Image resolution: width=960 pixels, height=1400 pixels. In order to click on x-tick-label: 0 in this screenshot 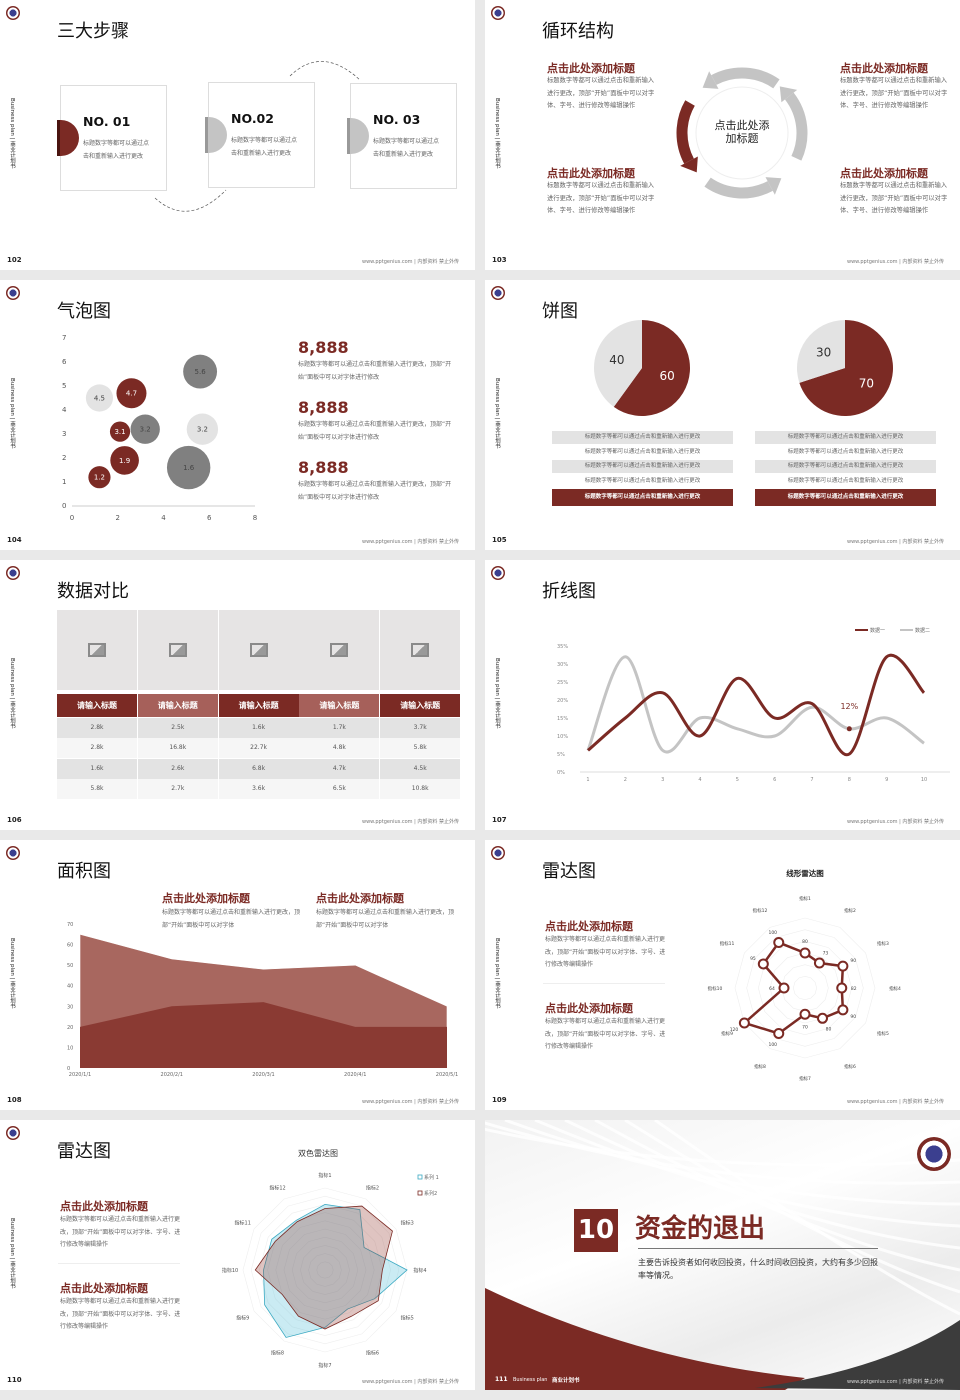, I will do `click(72, 518)`.